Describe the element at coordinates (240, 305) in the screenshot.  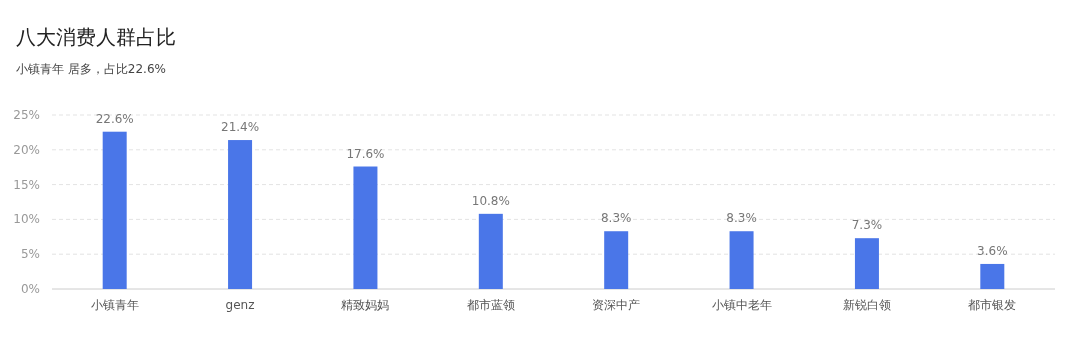
I see `x-tick-label: genz` at that location.